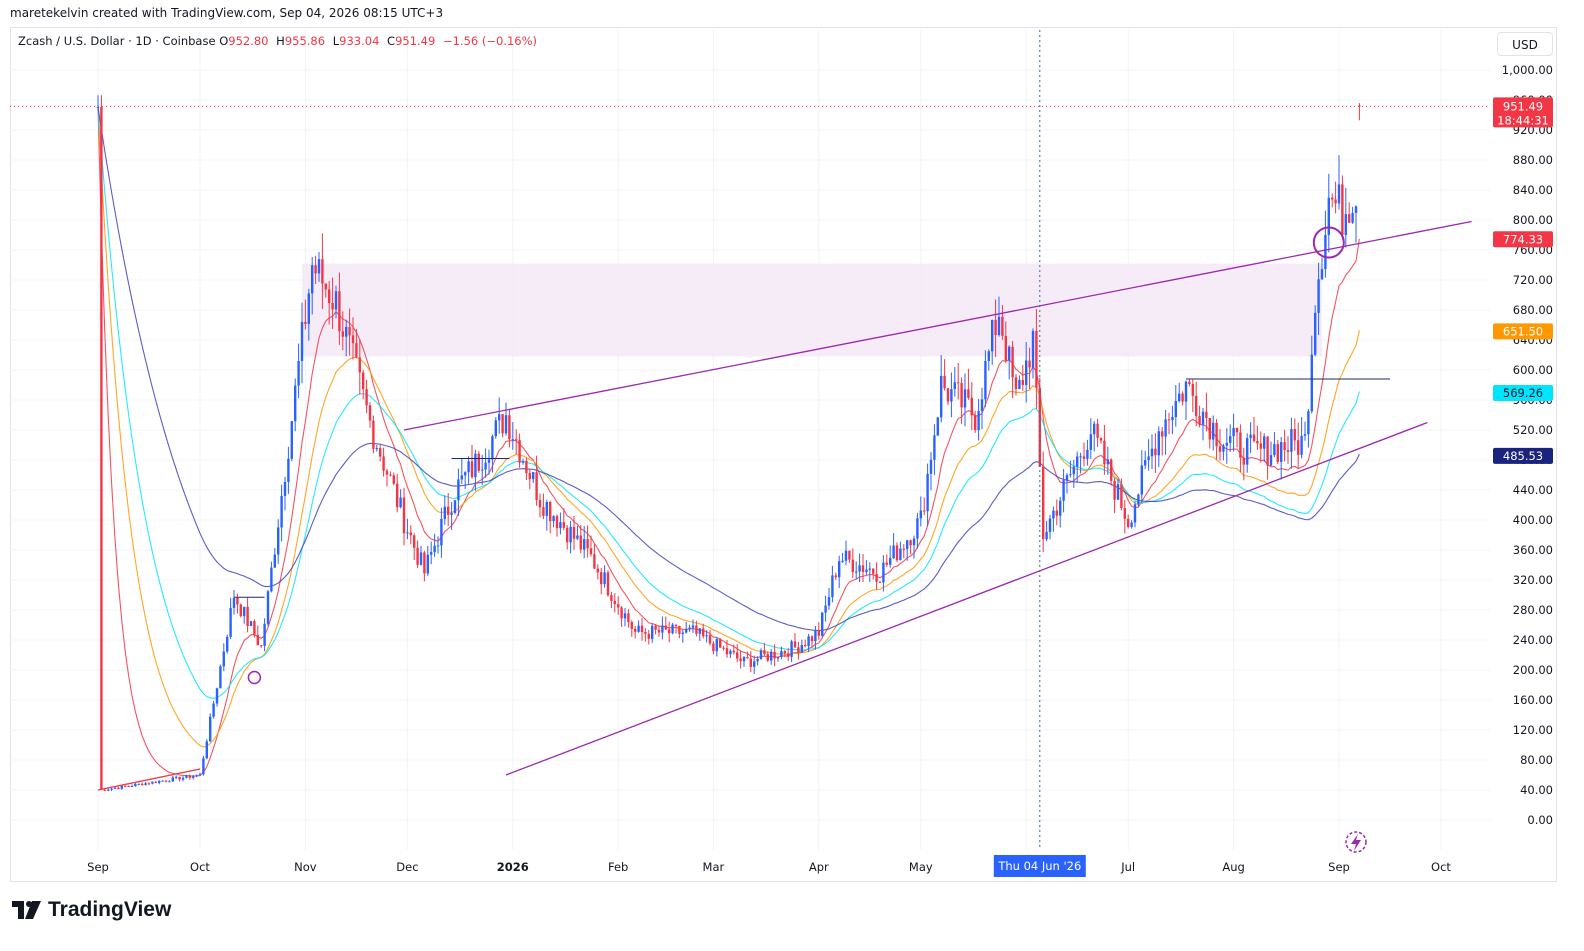 Image resolution: width=1584 pixels, height=951 pixels. Describe the element at coordinates (359, 41) in the screenshot. I see `legend-low-value: 933.04` at that location.